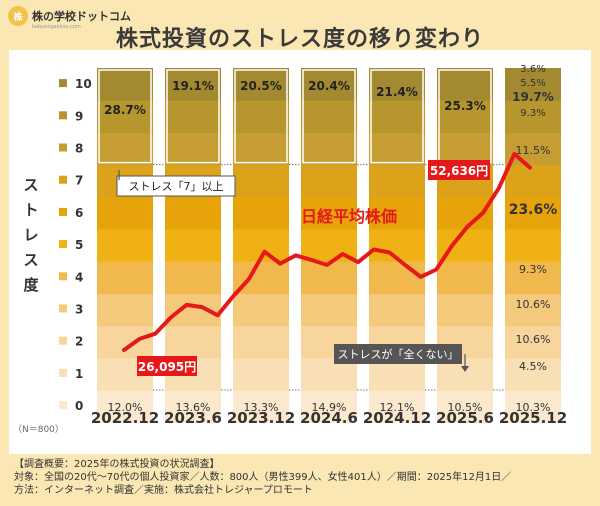  Describe the element at coordinates (261, 342) in the screenshot. I see `bar-segment-2023.12-level-2` at that location.